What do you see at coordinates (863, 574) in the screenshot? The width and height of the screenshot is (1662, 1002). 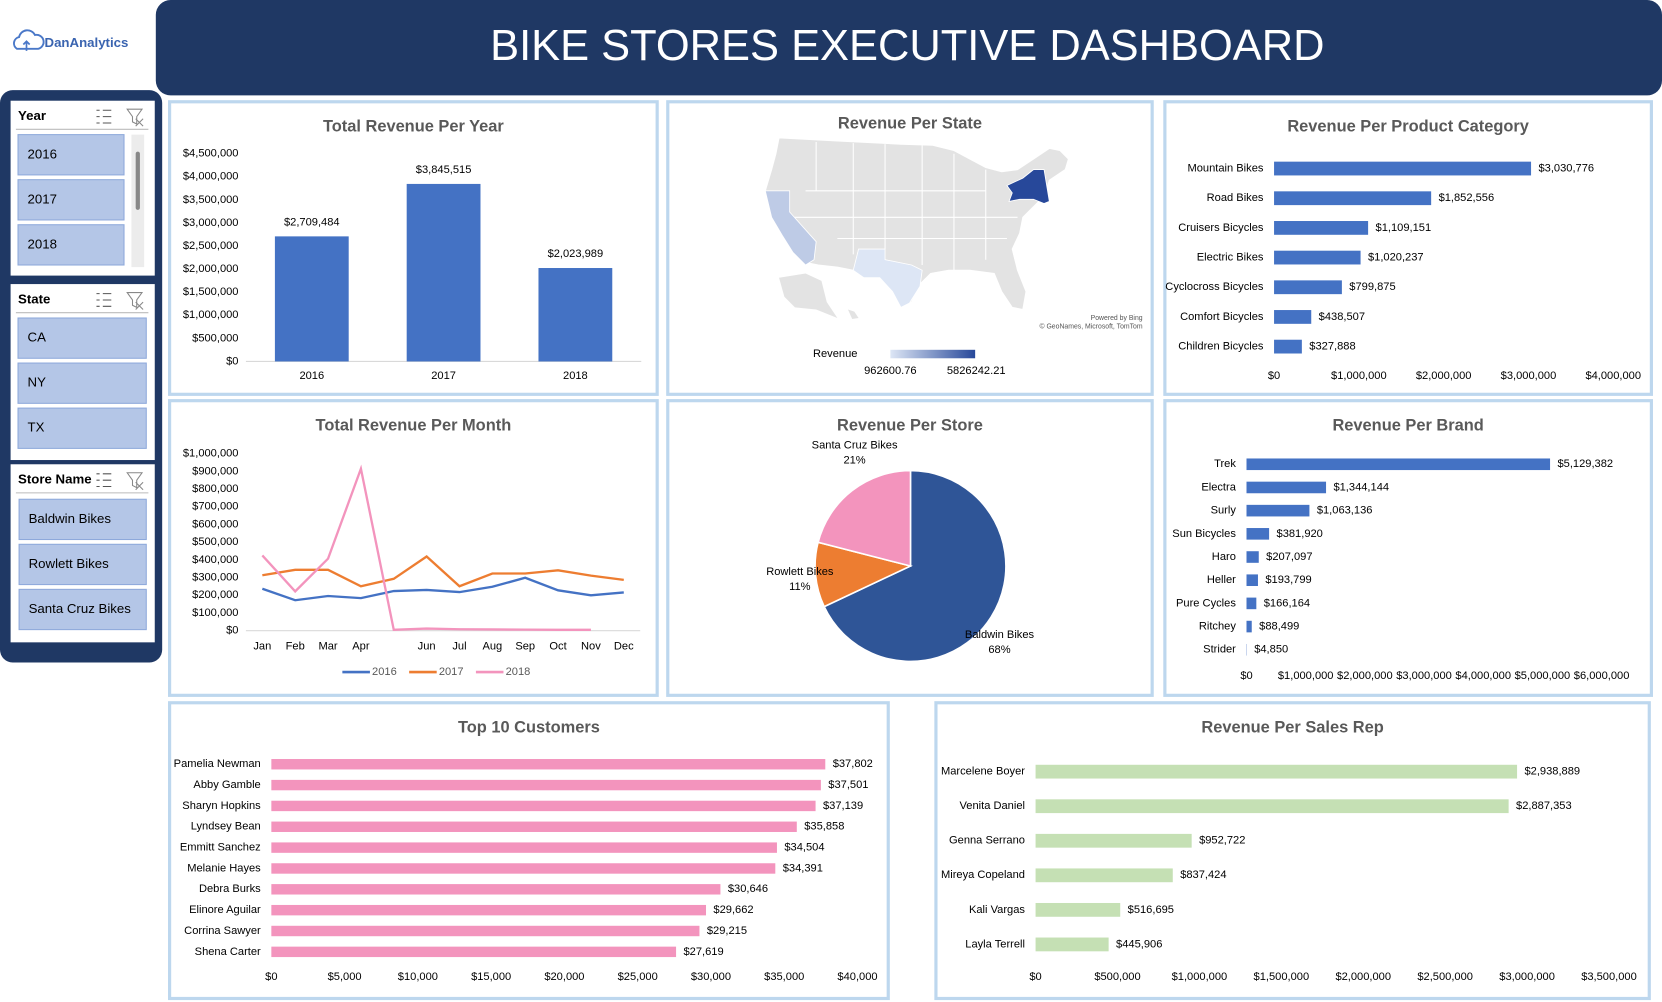 I see `pie-slice` at bounding box center [863, 574].